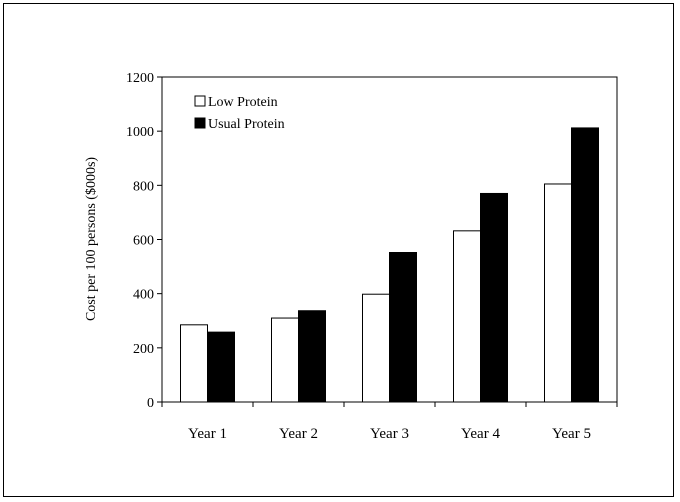  What do you see at coordinates (298, 434) in the screenshot?
I see `x-tick-label: Year 2` at bounding box center [298, 434].